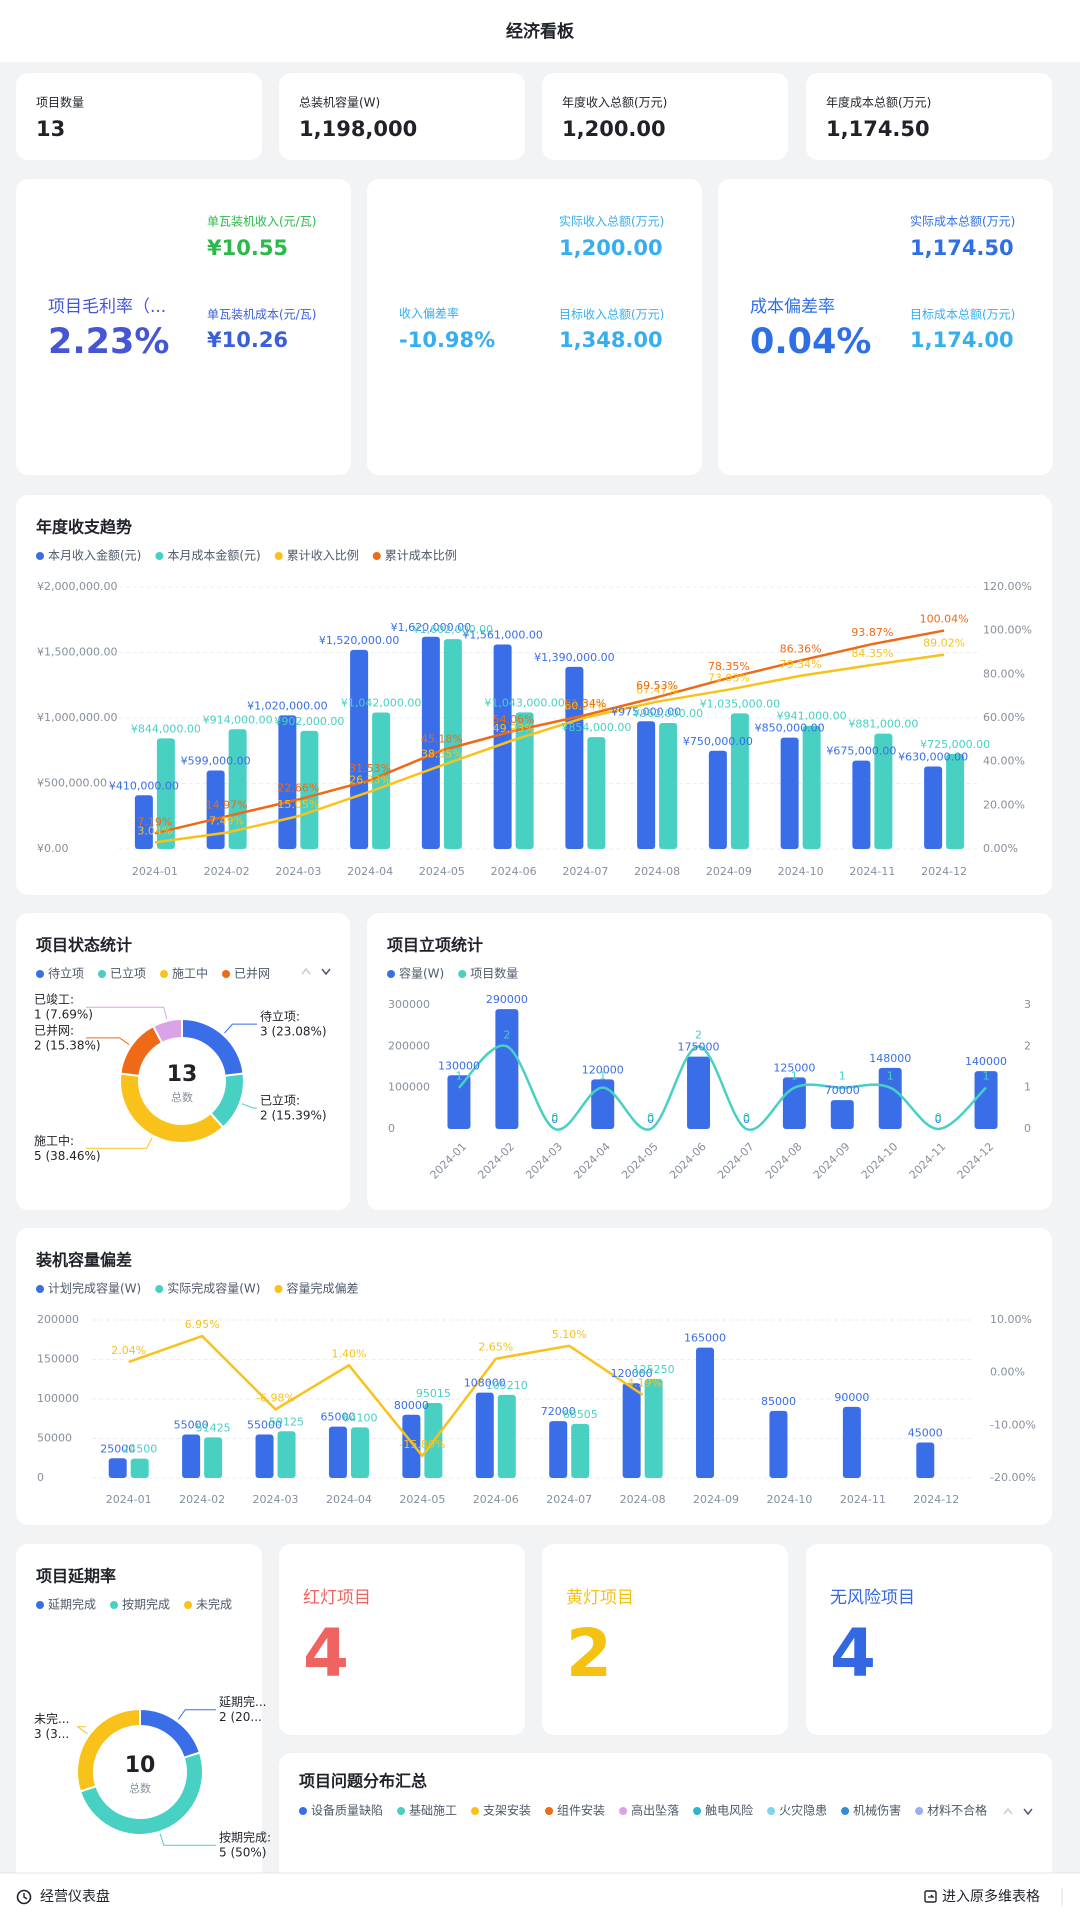  Describe the element at coordinates (877, 1810) in the screenshot. I see `legend-label: 机械伤害` at that location.